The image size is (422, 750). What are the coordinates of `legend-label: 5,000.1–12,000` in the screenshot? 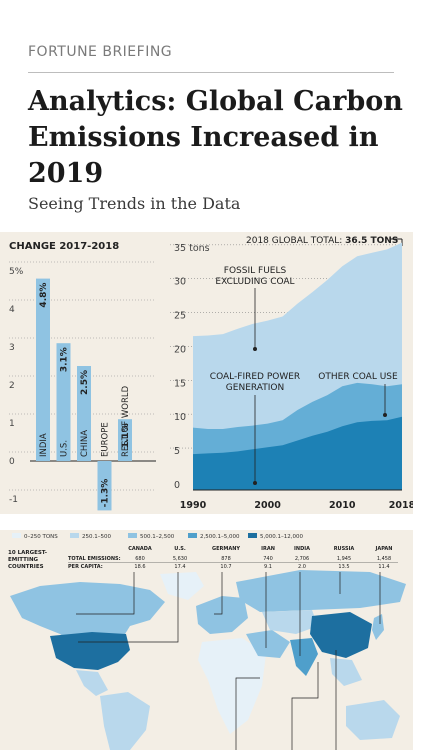 It's located at (281, 537).